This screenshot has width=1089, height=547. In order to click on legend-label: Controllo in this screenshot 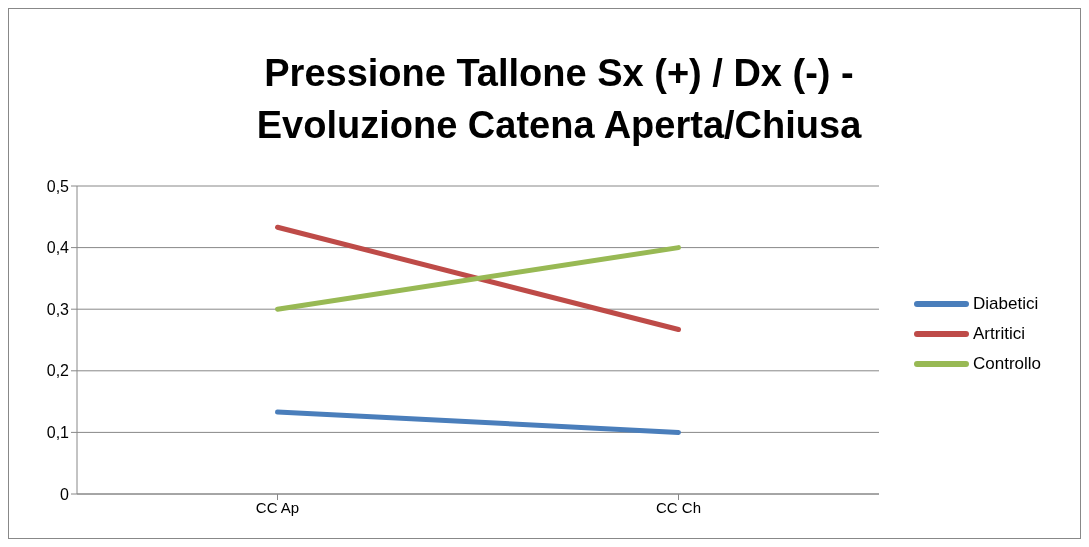, I will do `click(1007, 364)`.